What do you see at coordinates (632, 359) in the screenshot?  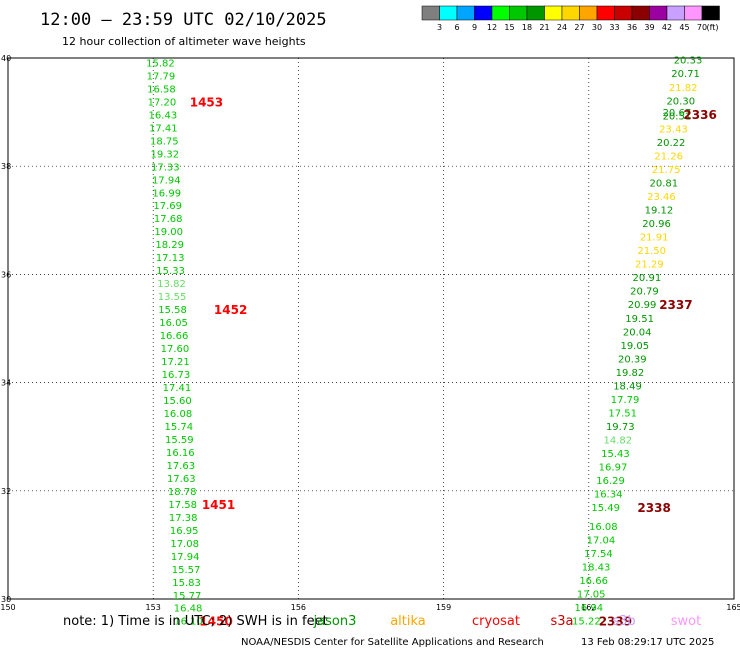 I see `wave-height-label: 20.39` at bounding box center [632, 359].